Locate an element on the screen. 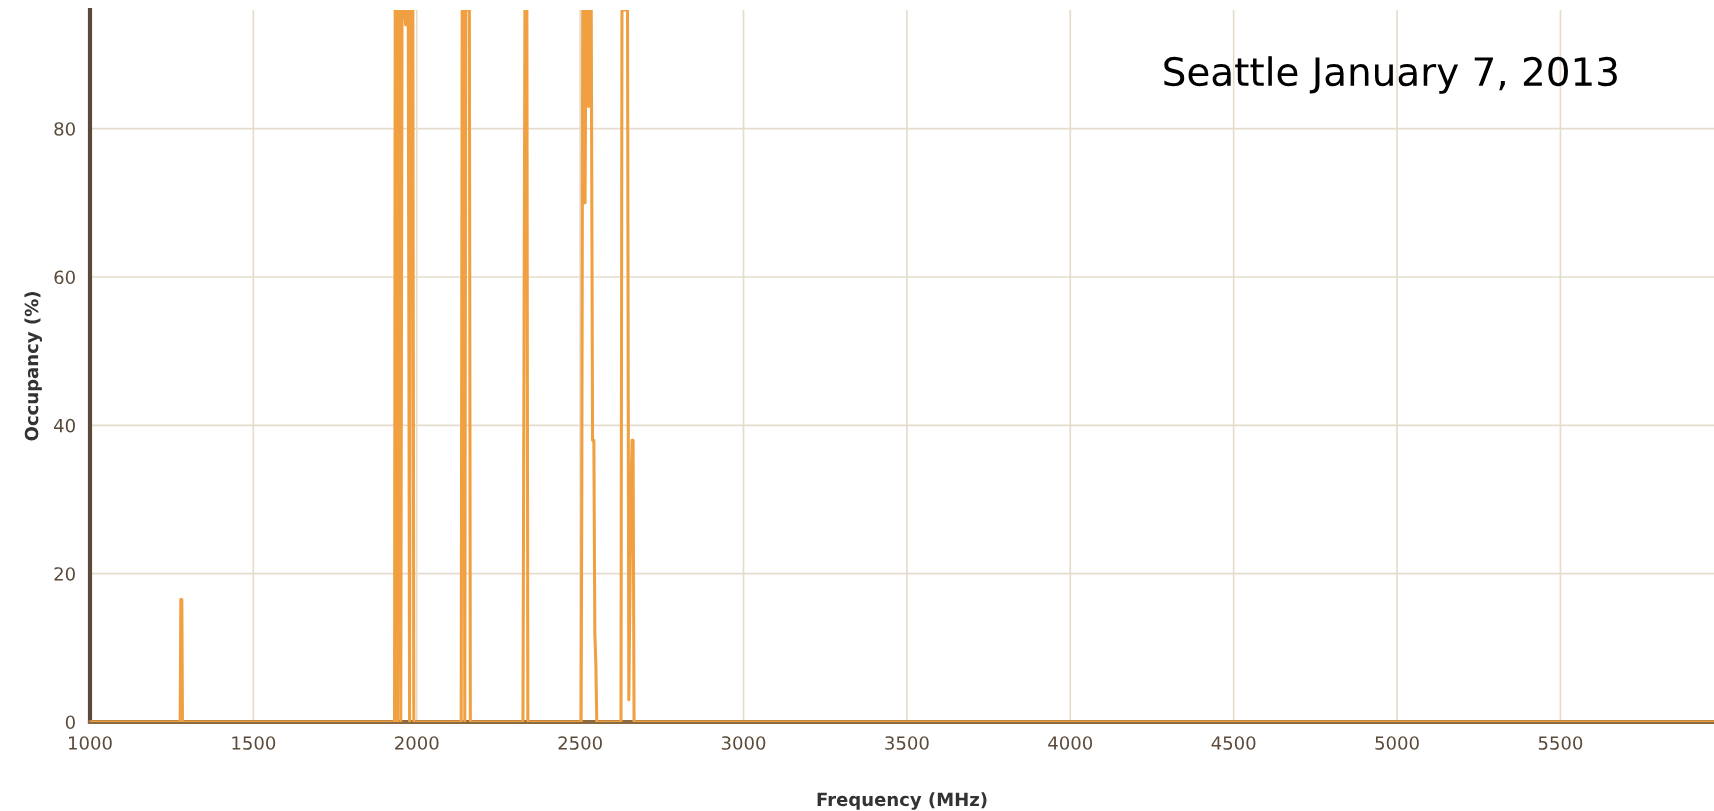 Image resolution: width=1714 pixels, height=811 pixels. x-tick-label: 1000 is located at coordinates (90, 743).